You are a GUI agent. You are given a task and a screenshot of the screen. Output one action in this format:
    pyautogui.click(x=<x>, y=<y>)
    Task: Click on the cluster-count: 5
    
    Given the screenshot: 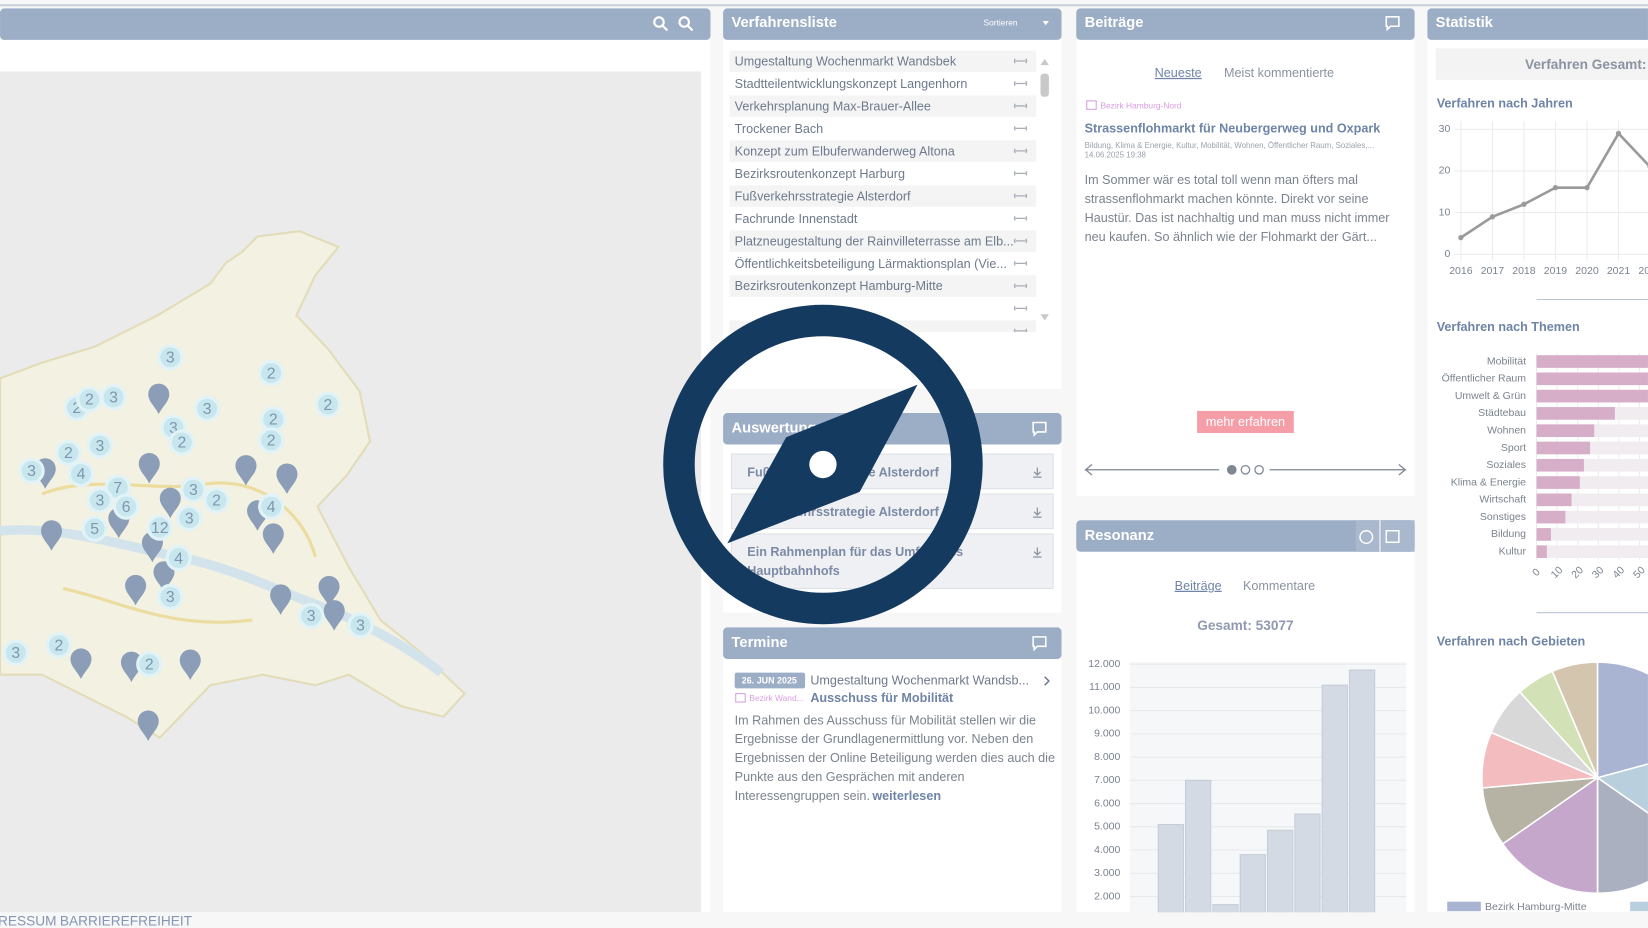 What is the action you would take?
    pyautogui.click(x=94, y=529)
    